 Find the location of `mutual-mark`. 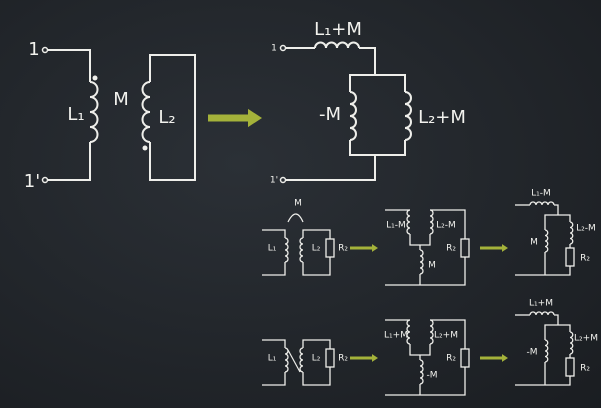

mutual-mark is located at coordinates (294, 361).